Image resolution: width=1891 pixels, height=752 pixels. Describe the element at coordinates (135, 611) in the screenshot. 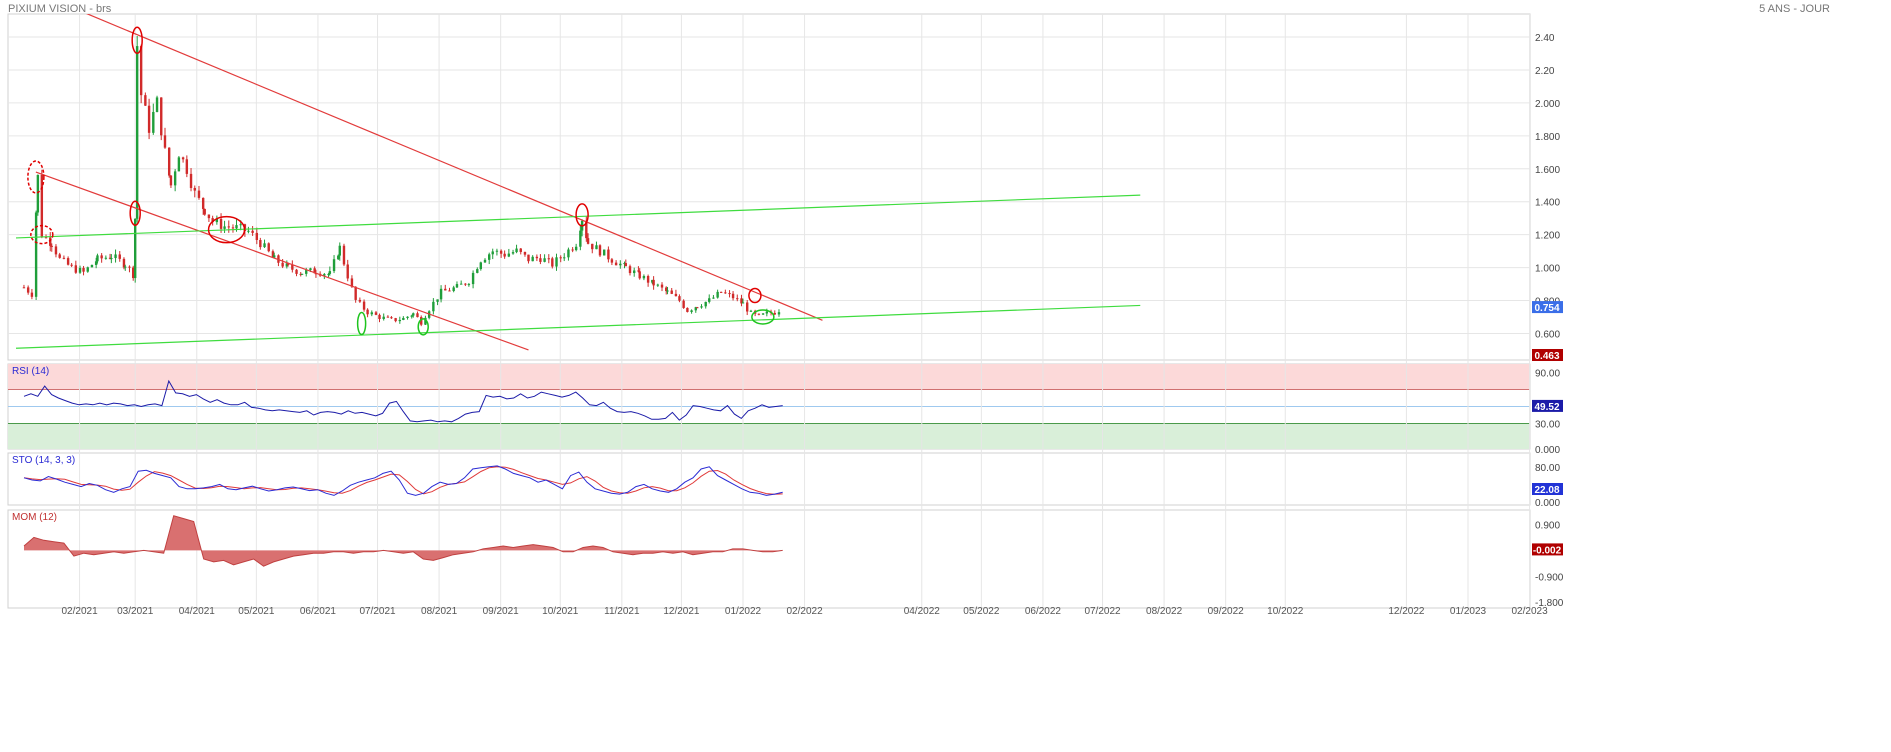

I see `x-tick-label: 03/2021` at that location.